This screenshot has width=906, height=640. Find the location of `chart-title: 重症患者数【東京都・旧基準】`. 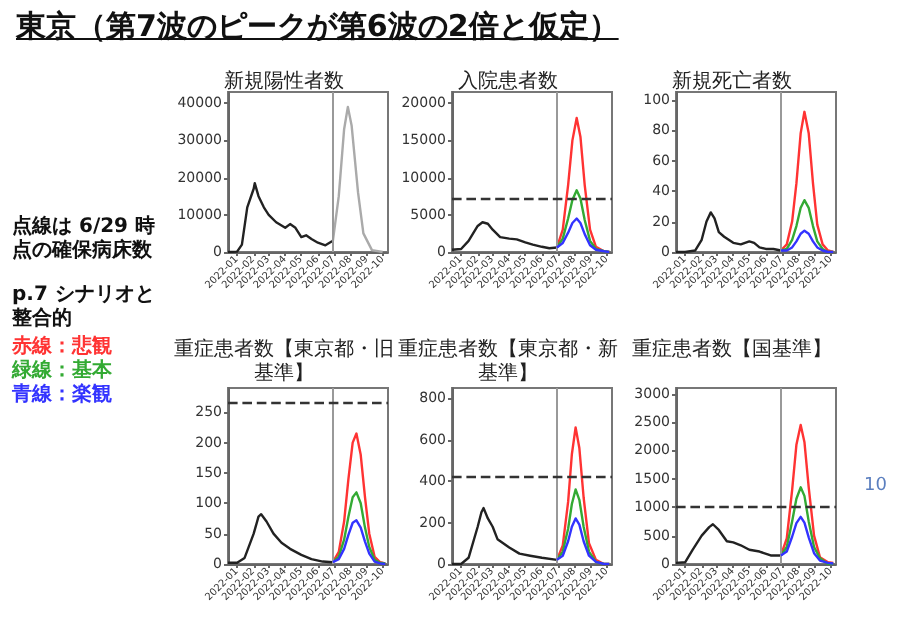

chart-title: 重症患者数【東京都・旧基準】 is located at coordinates (284, 361).